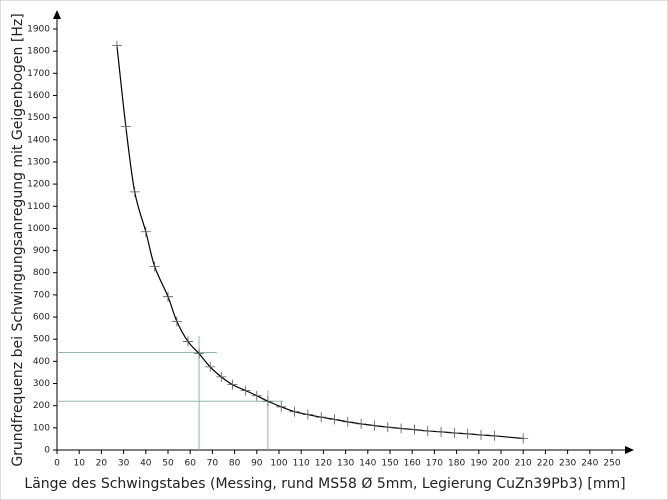 The height and width of the screenshot is (500, 668). I want to click on x-tick-label: 120, so click(323, 464).